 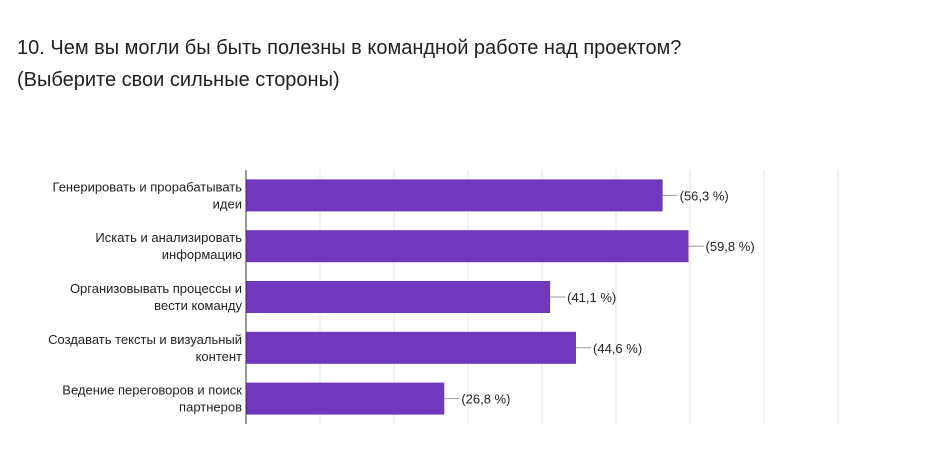 What do you see at coordinates (704, 195) in the screenshot?
I see `value-label: (56,3 %)` at bounding box center [704, 195].